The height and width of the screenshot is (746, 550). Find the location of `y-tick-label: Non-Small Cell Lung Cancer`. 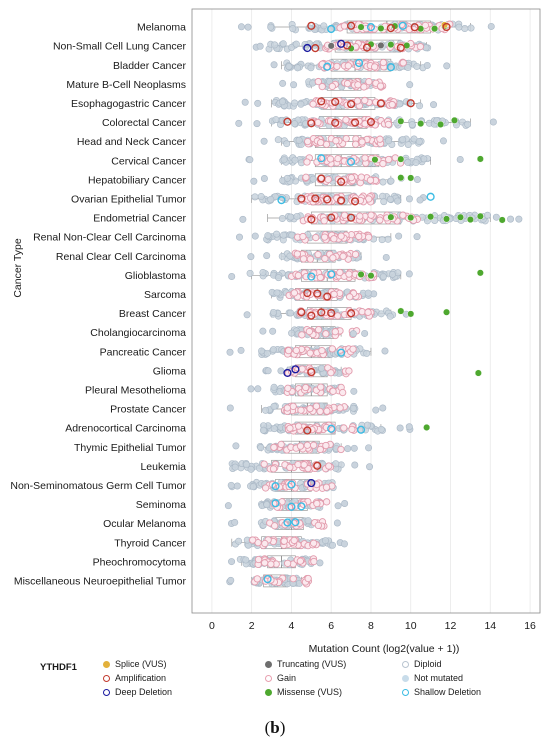

y-tick-label: Non-Small Cell Lung Cancer is located at coordinates (120, 47).